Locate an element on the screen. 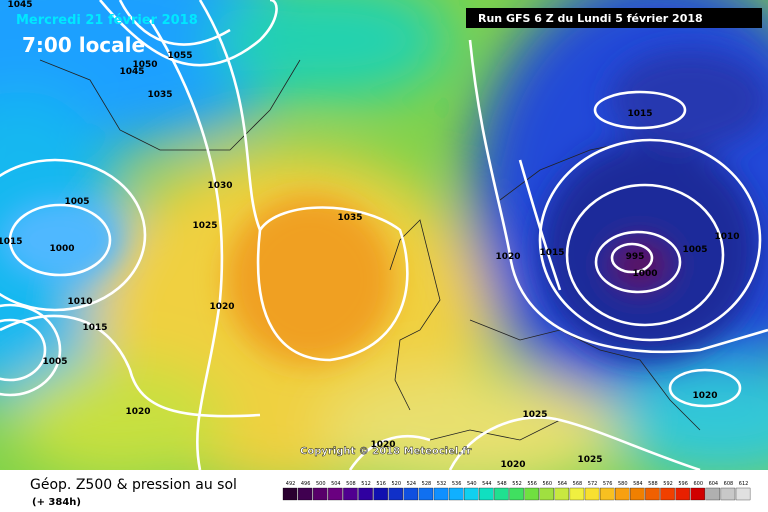 The image size is (768, 512). scale-label: 544 is located at coordinates (487, 484).